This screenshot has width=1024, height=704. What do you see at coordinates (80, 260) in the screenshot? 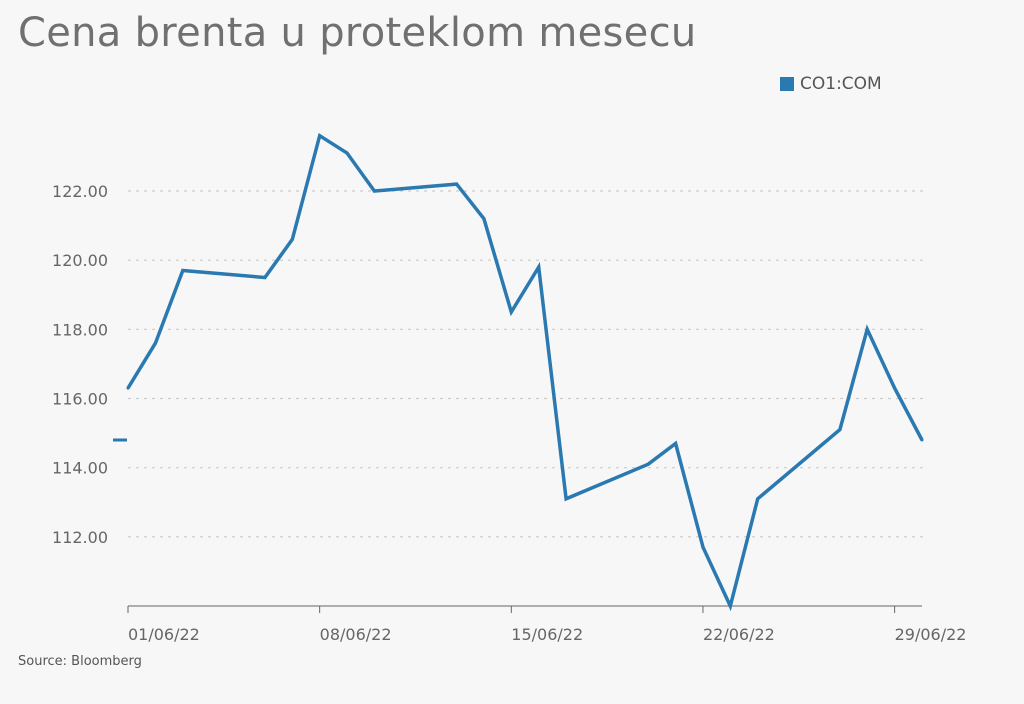
I see `y-tick-label: 120.00` at bounding box center [80, 260].